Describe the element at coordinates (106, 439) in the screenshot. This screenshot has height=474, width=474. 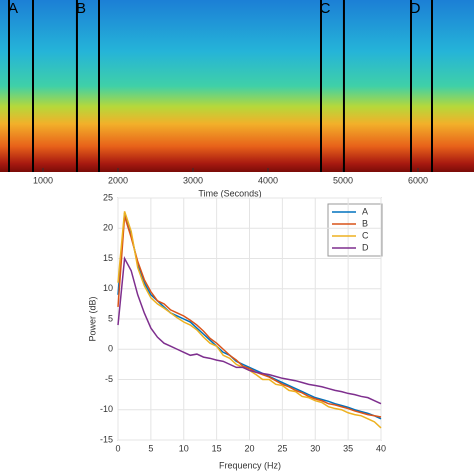
I see `y-tick-label: -15` at that location.